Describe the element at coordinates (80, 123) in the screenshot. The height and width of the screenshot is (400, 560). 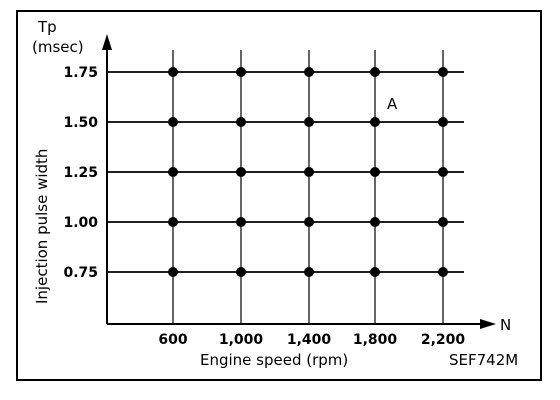
I see `y-tick-label: 1.50` at that location.